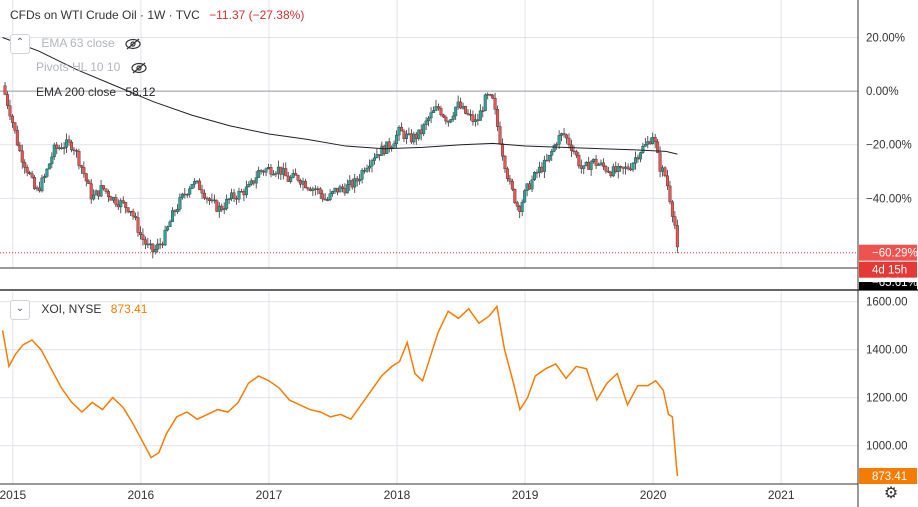 The width and height of the screenshot is (918, 507). Describe the element at coordinates (888, 286) in the screenshot. I see `upper-cut-badge-bg` at that location.